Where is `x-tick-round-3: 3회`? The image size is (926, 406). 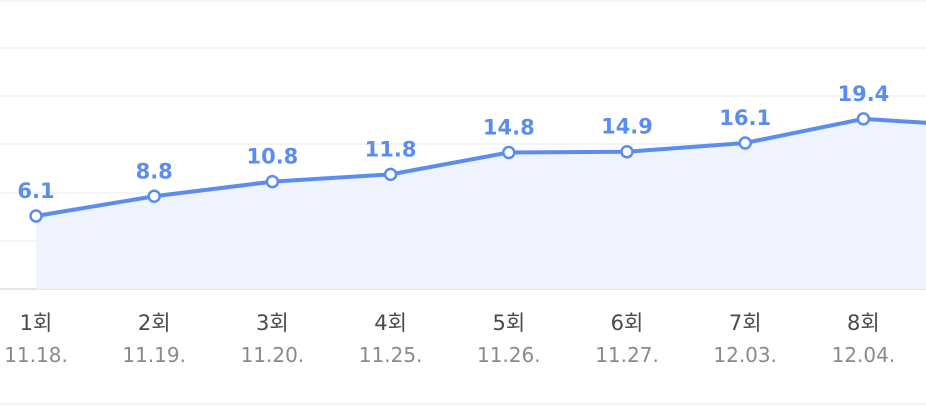 x-tick-round-3: 3회 is located at coordinates (272, 323).